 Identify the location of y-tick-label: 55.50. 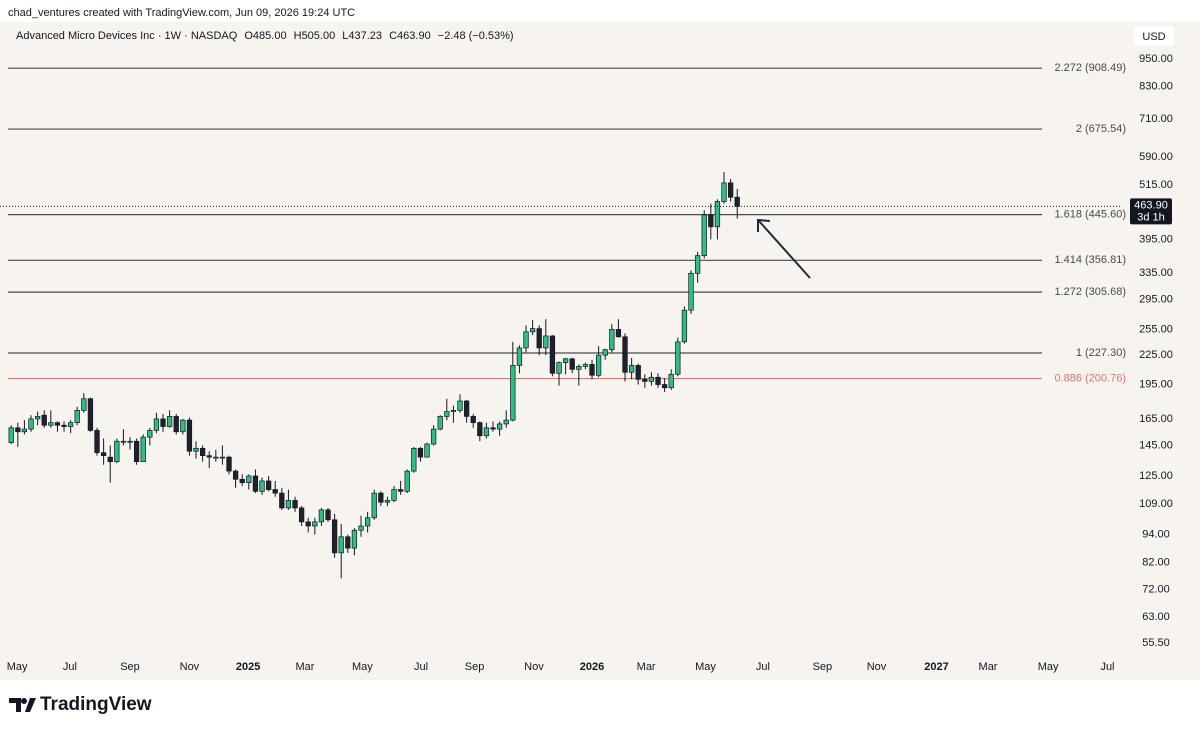
(1156, 643).